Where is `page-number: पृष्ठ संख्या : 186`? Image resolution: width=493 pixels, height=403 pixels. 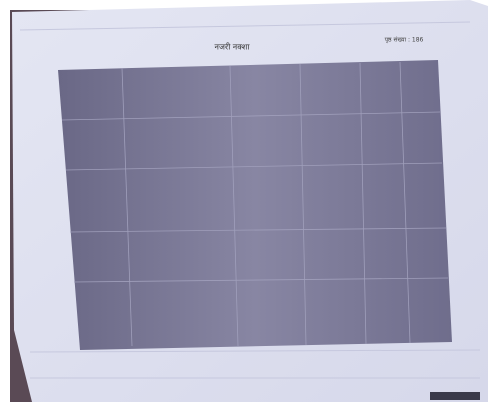 page-number: पृष्ठ संख्या : 186 is located at coordinates (404, 40).